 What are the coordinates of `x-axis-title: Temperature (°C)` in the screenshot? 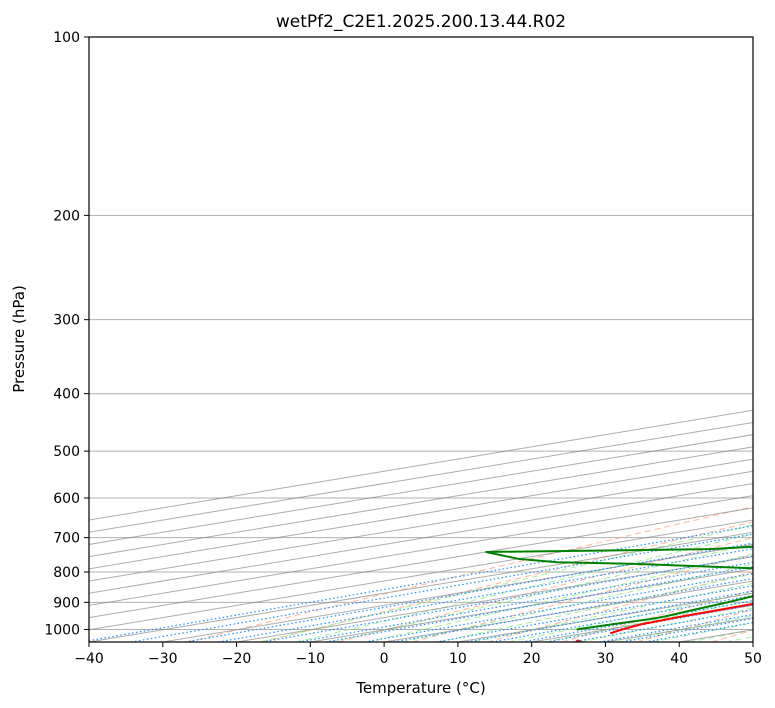 It's located at (420, 688).